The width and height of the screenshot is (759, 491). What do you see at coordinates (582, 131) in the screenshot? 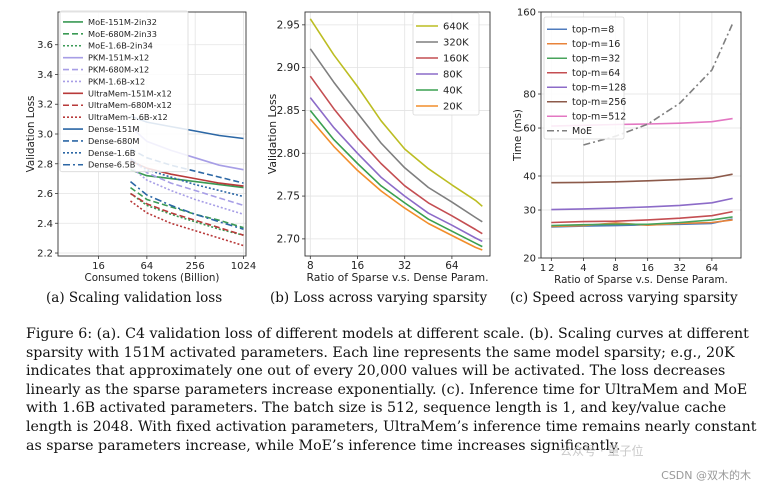
I see `legend-label: MoE` at bounding box center [582, 131].